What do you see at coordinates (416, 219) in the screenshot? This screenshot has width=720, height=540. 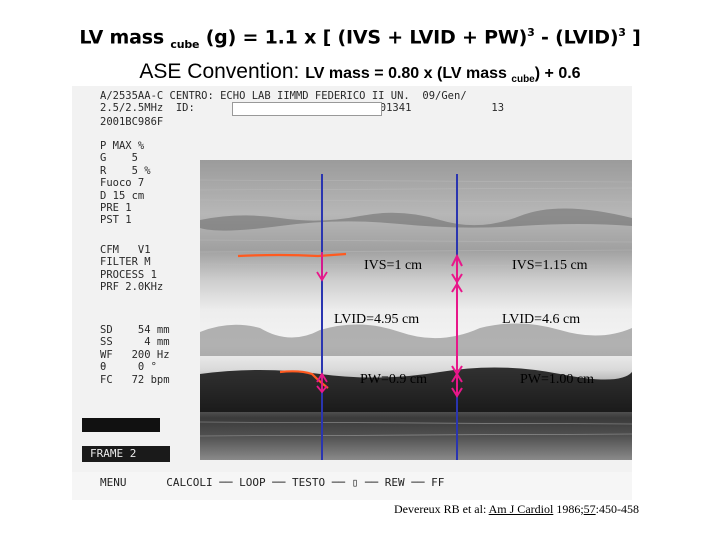 I see `ivs-band` at bounding box center [416, 219].